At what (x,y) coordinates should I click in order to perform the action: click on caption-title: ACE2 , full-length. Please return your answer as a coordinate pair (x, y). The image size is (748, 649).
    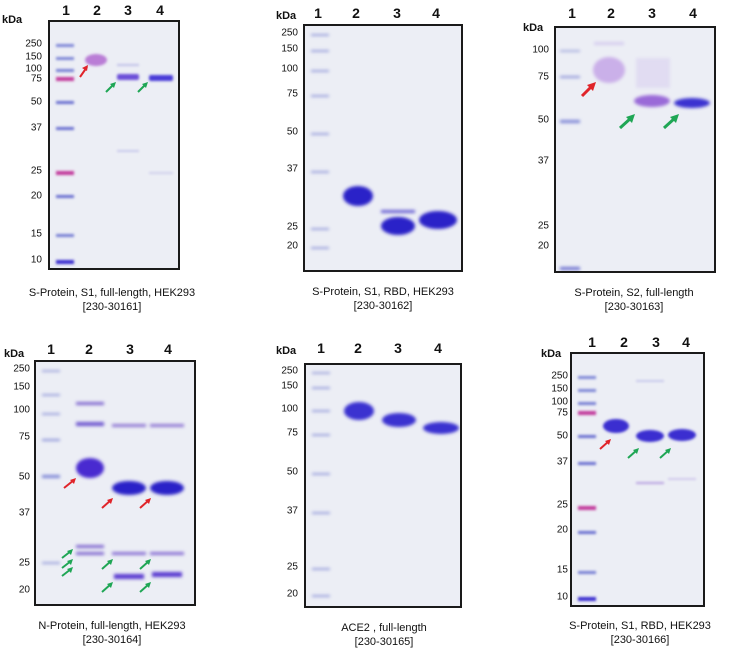
    Looking at the image, I should click on (384, 628).